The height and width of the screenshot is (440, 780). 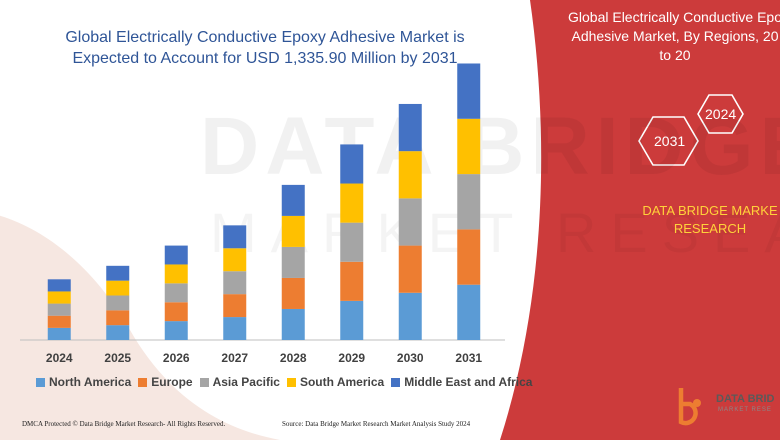 I want to click on panel-brand-line-1: DATA BRIDGE MARKE, so click(x=710, y=210).